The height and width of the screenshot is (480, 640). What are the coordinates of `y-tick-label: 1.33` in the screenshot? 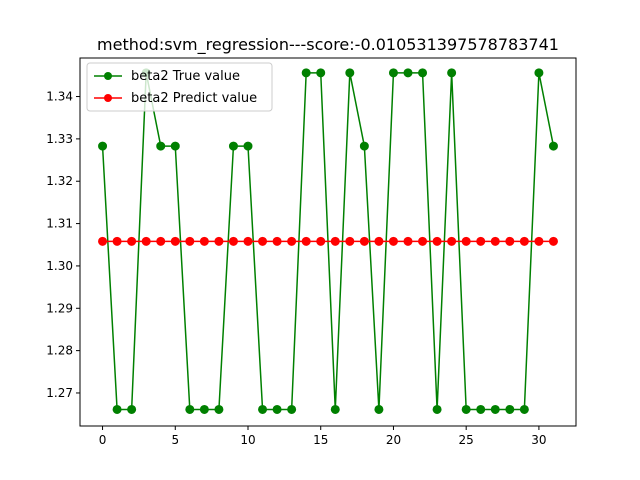 It's located at (59, 139).